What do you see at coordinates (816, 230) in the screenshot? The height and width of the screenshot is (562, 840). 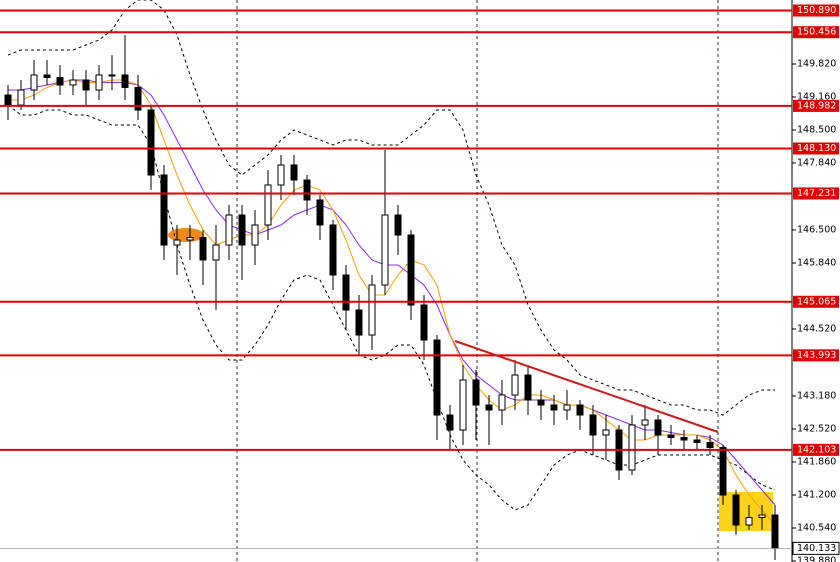 I see `y-tick-label: 146.500` at bounding box center [816, 230].